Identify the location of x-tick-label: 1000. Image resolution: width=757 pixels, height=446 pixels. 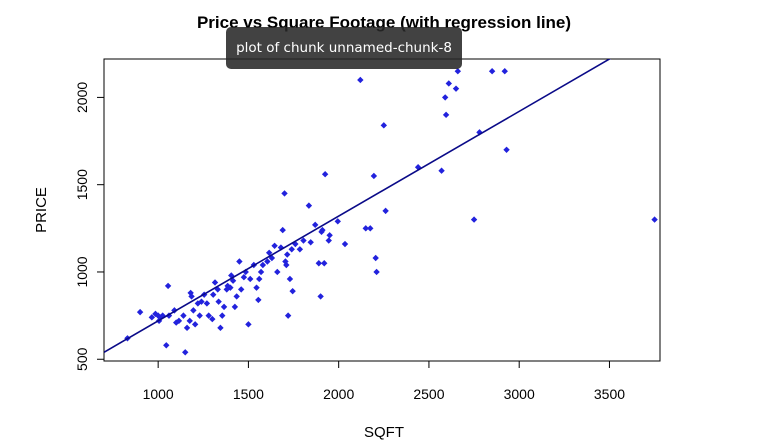
(158, 394).